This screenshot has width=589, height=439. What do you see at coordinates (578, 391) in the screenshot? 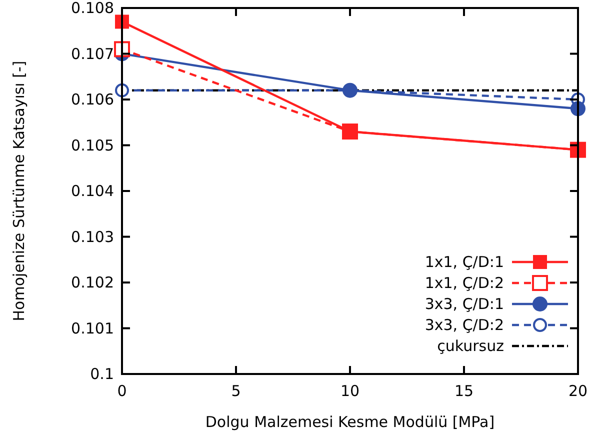
I see `x-tick-label: 20` at bounding box center [578, 391].